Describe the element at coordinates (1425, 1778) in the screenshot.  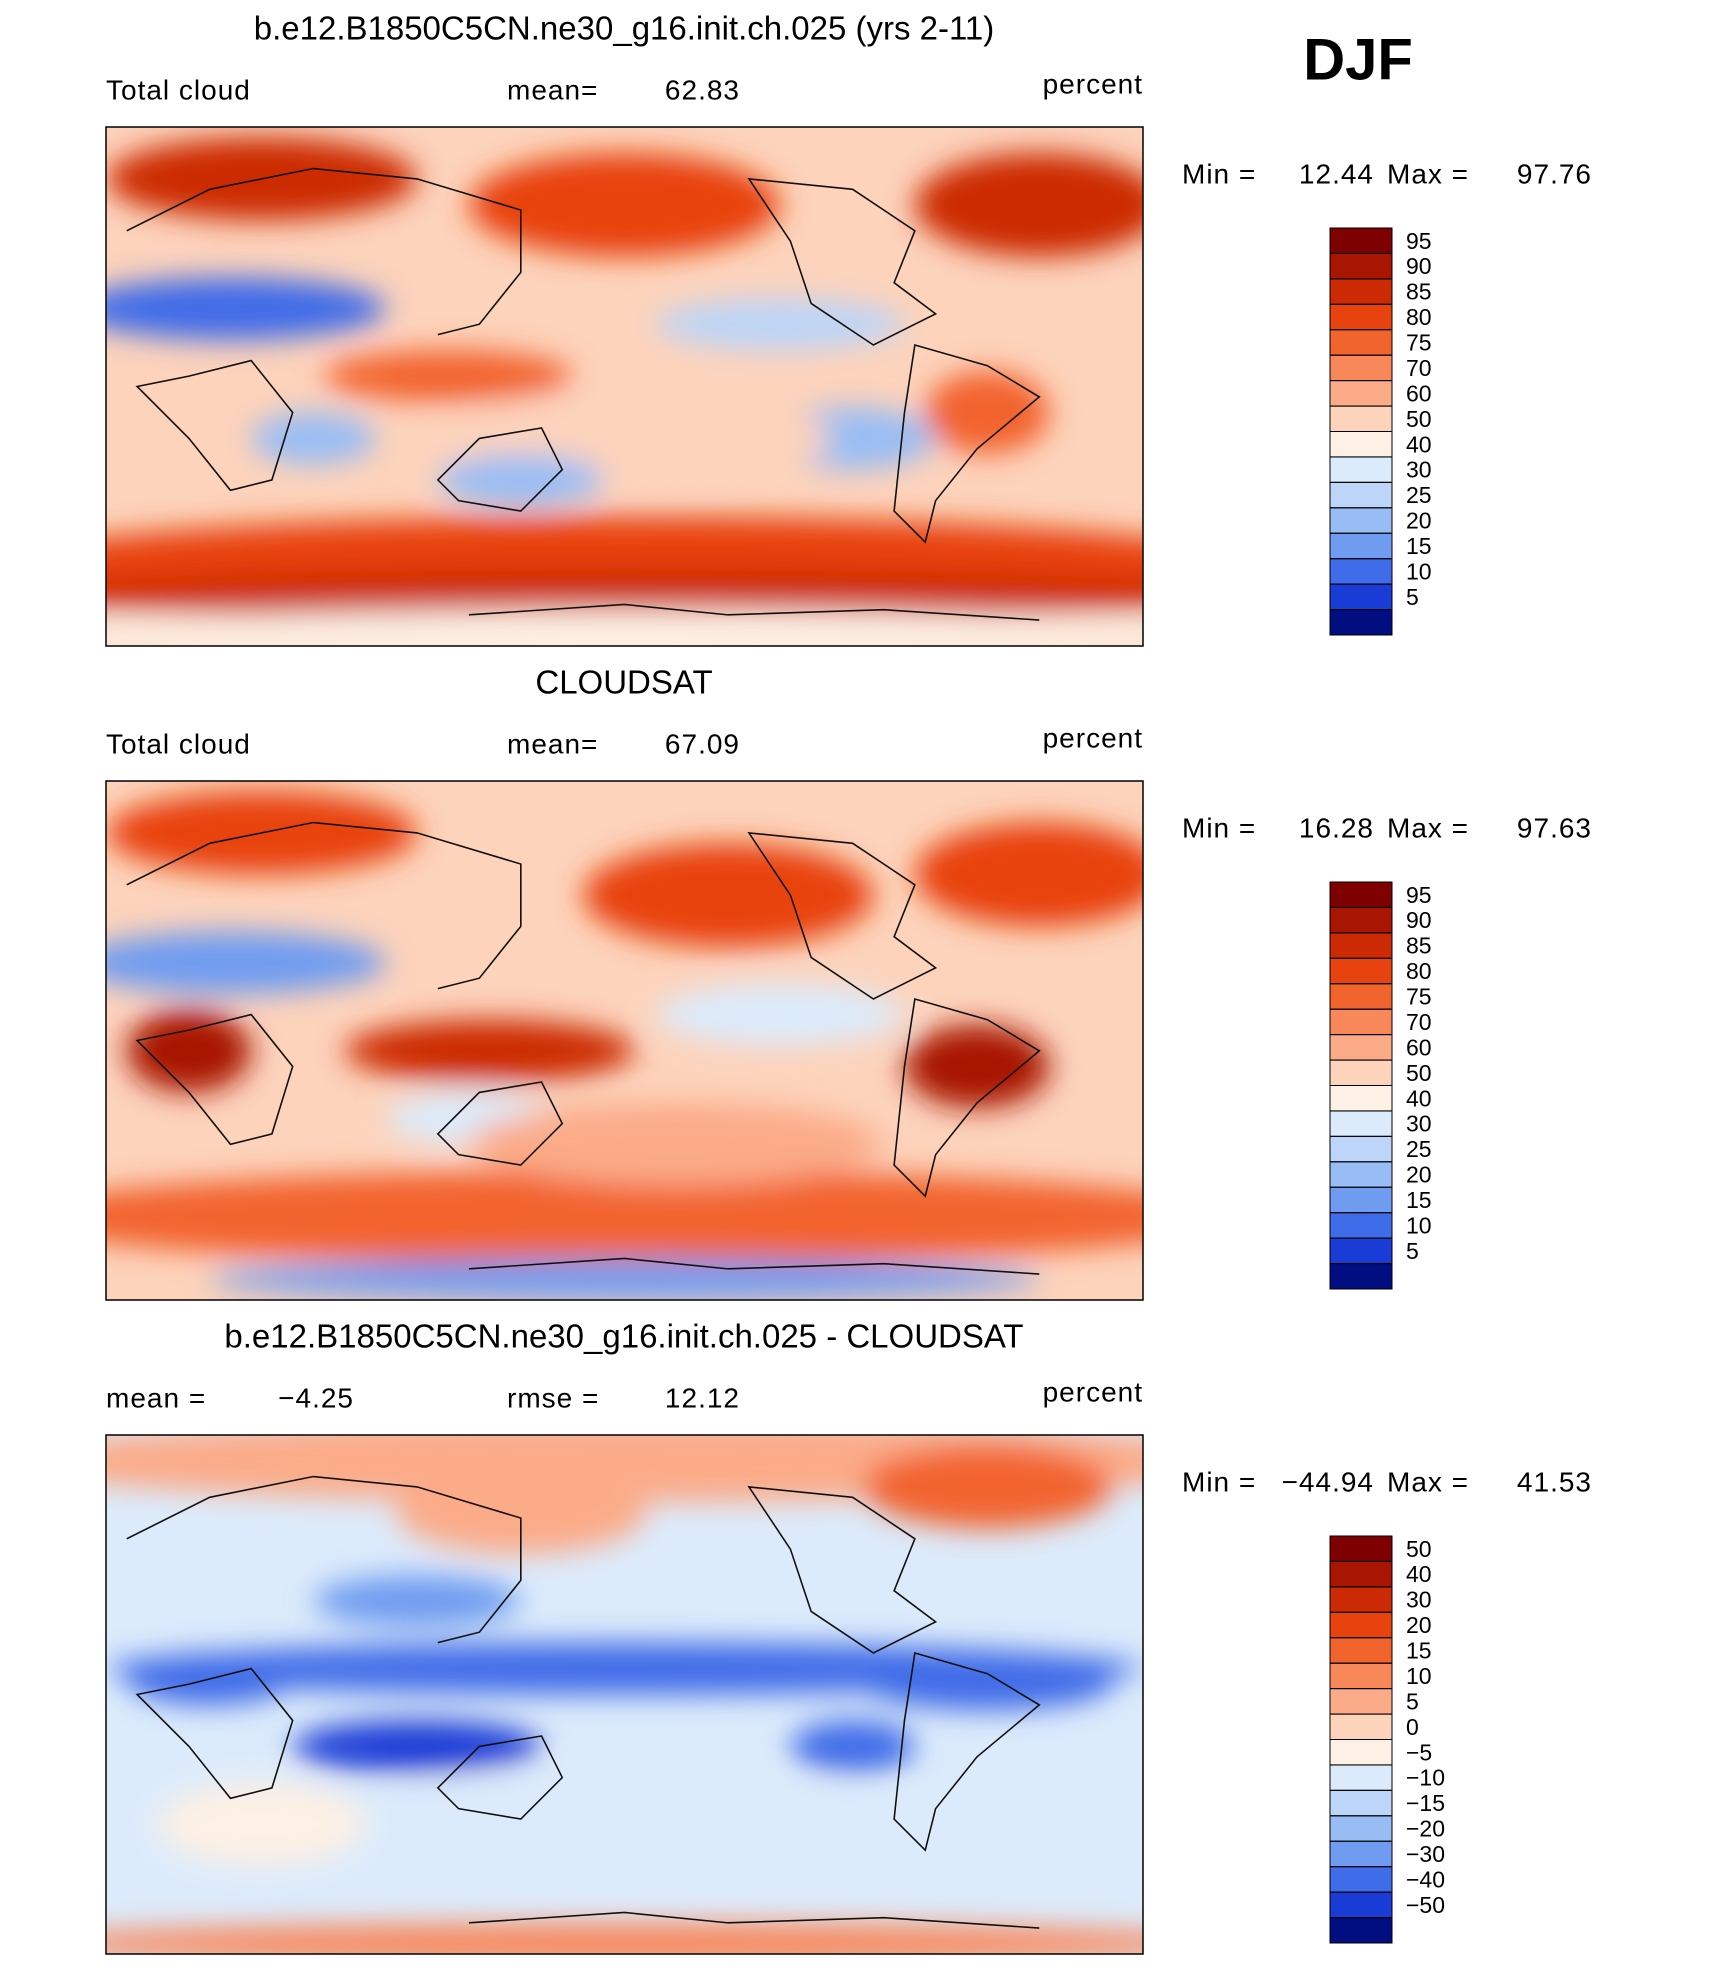
I see `colorbar-label: −10` at that location.